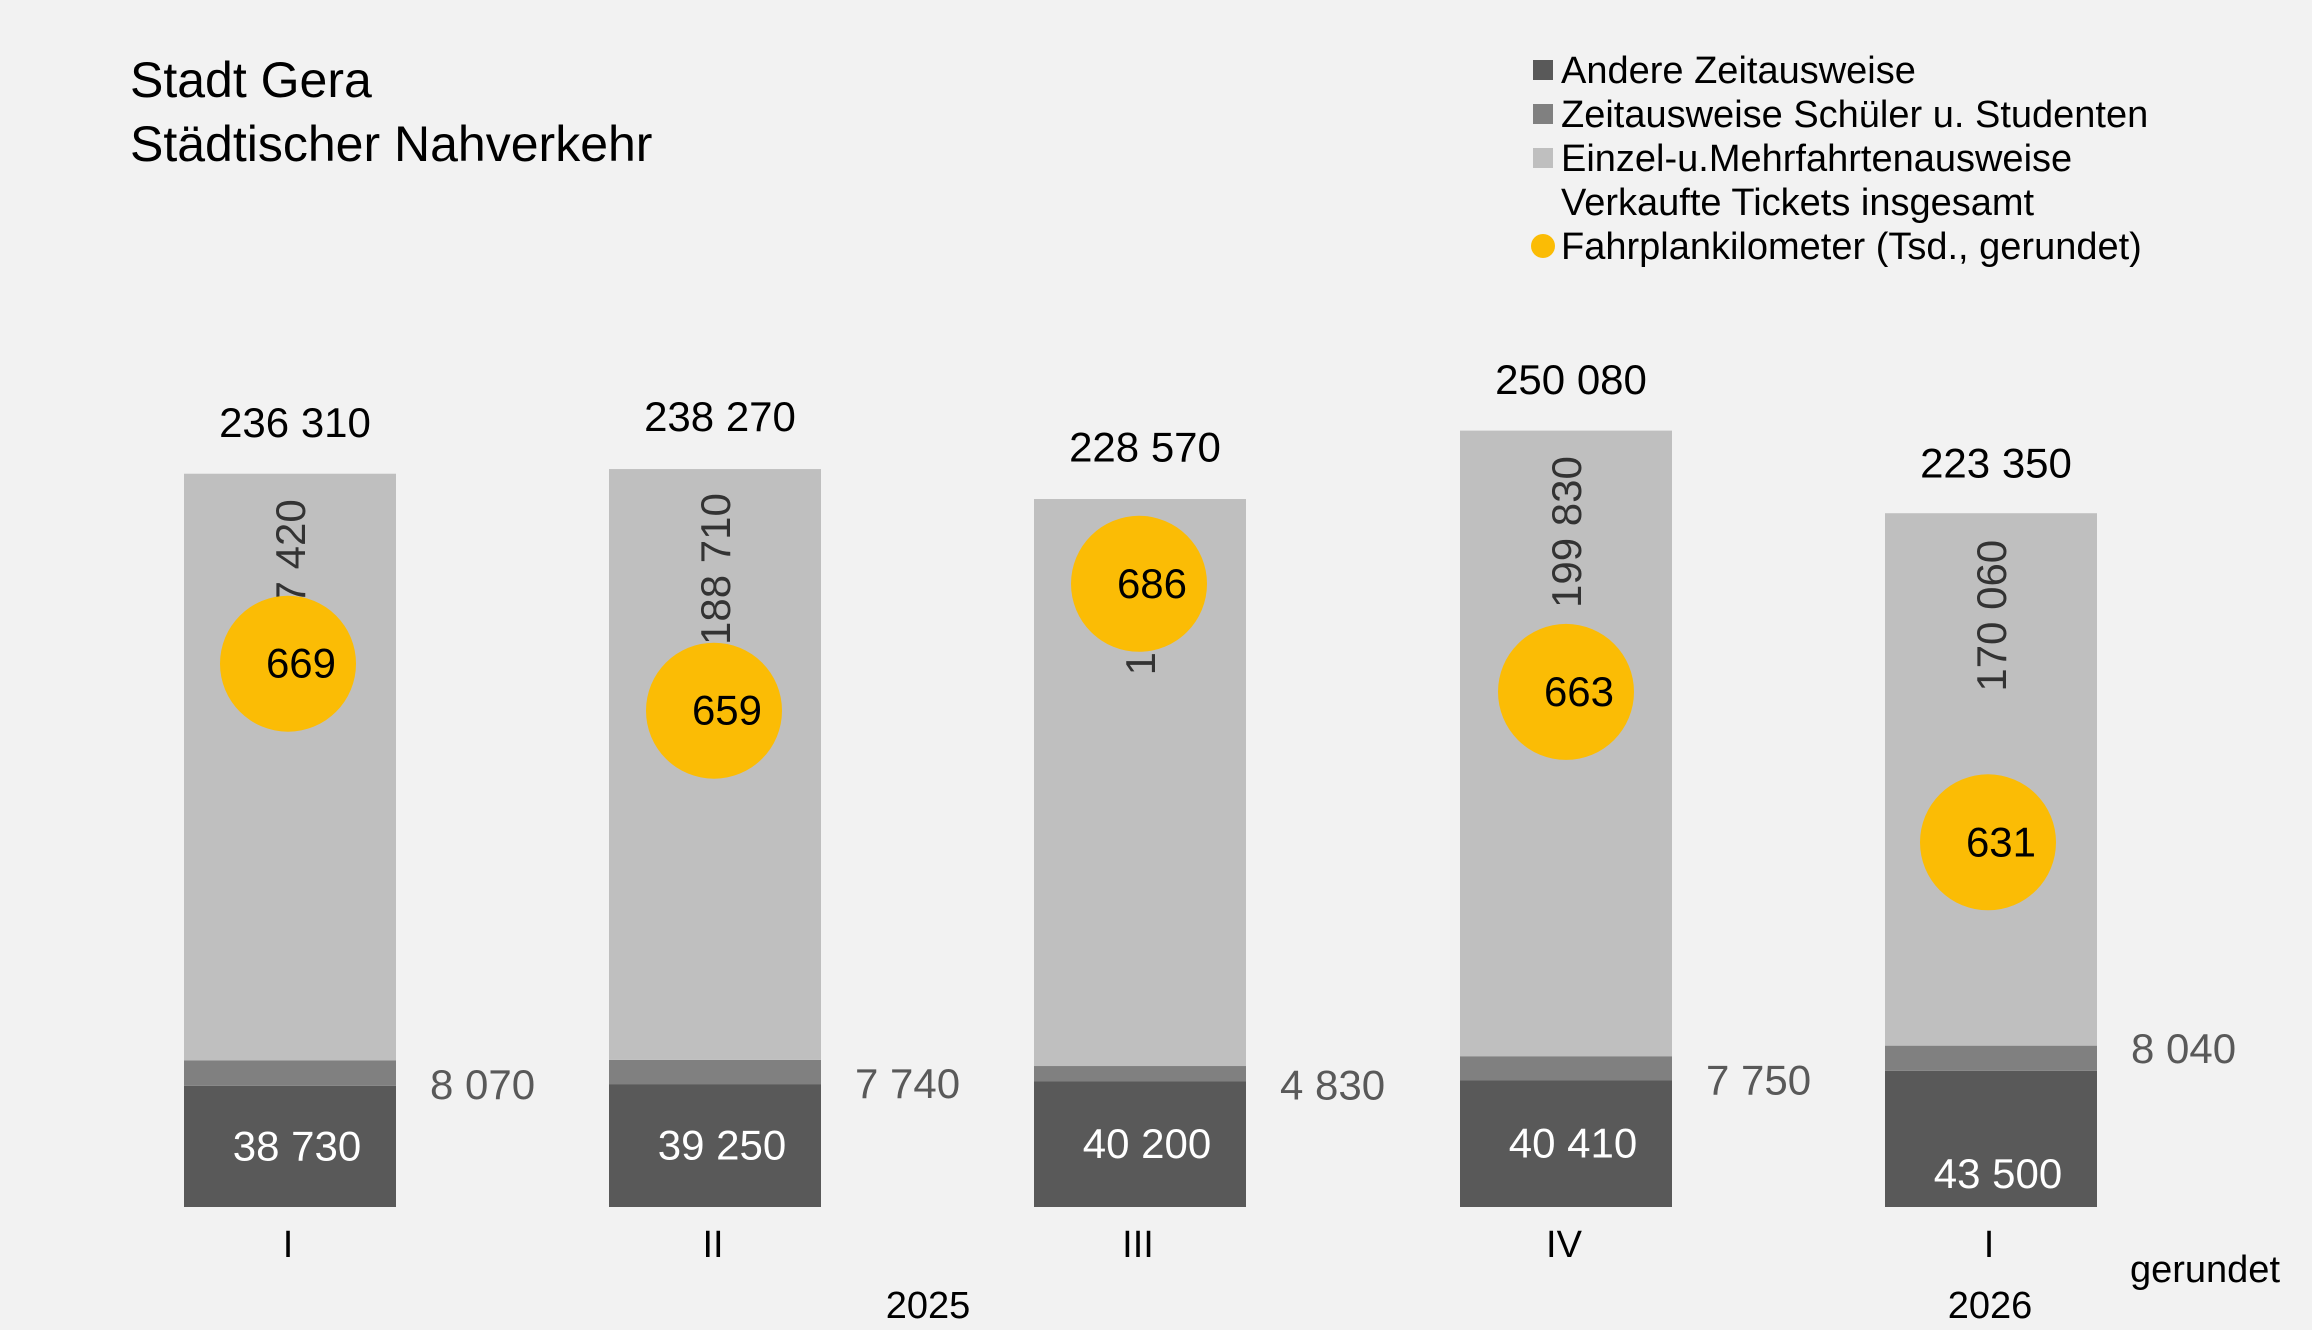 The height and width of the screenshot is (1330, 2312). What do you see at coordinates (301, 663) in the screenshot?
I see `fahrplan-label-0: 669` at bounding box center [301, 663].